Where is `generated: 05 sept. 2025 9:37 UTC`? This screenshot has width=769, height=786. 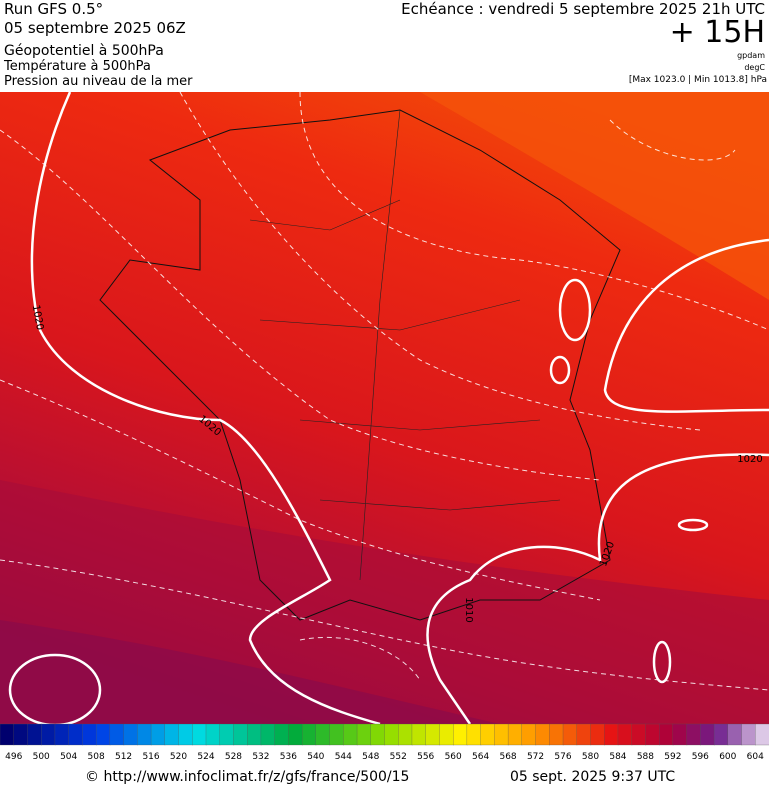 generated: 05 sept. 2025 9:37 UTC is located at coordinates (592, 777).